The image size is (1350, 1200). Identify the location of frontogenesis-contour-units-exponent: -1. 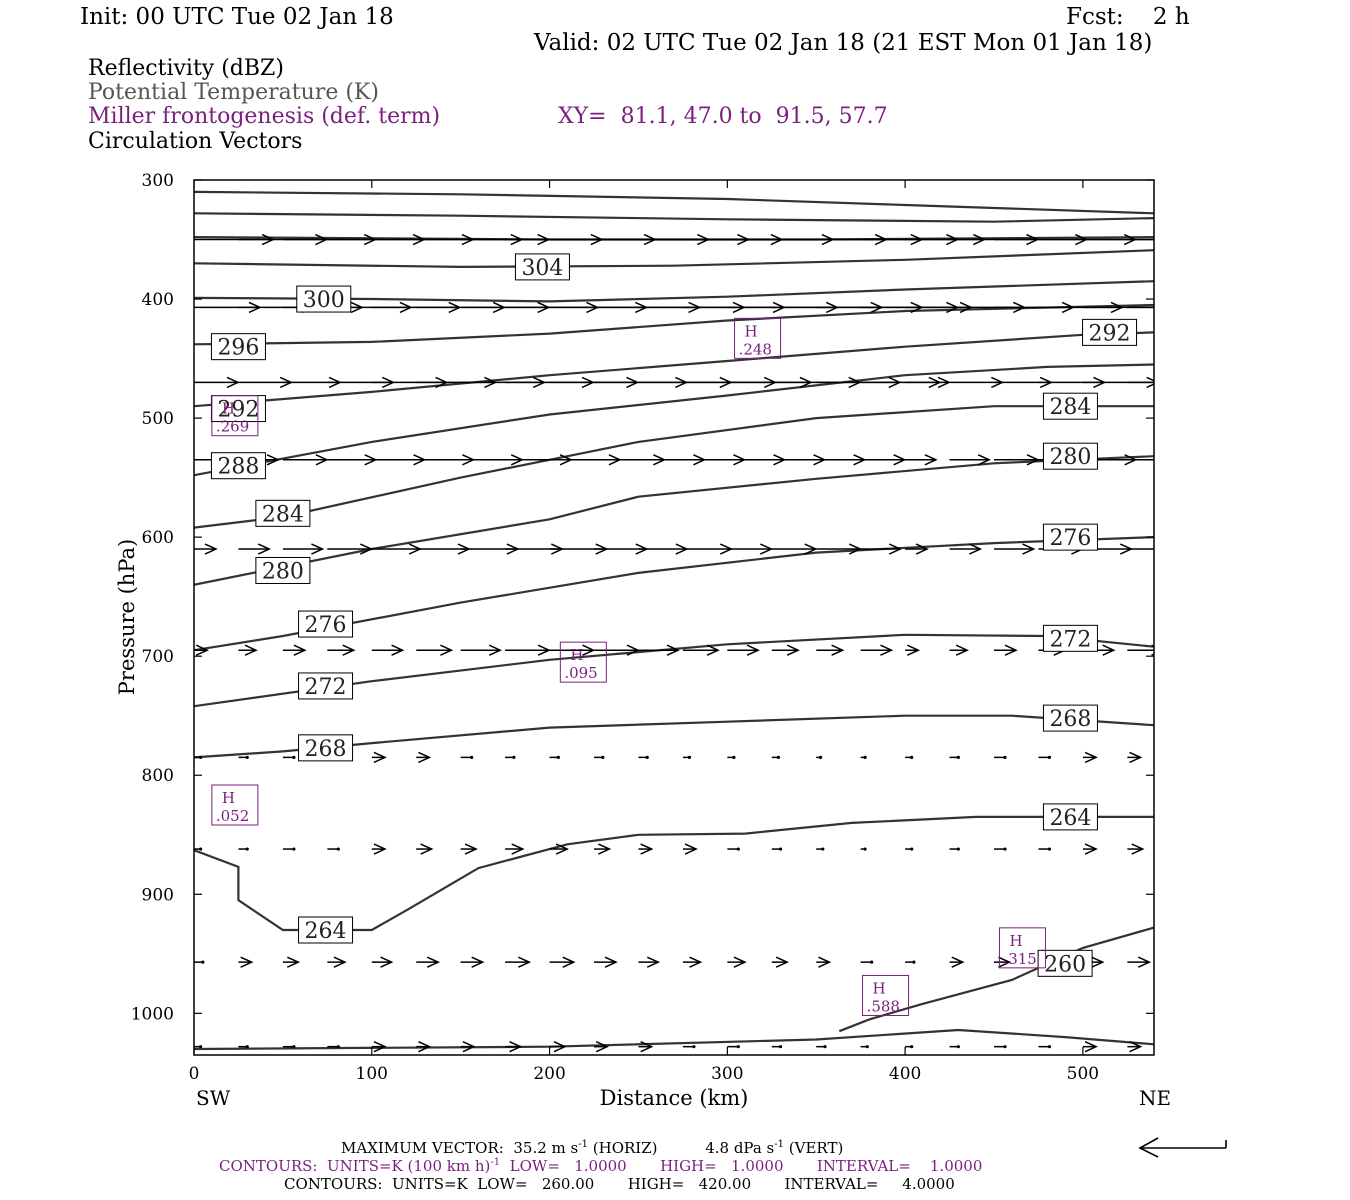
(495, 1162).